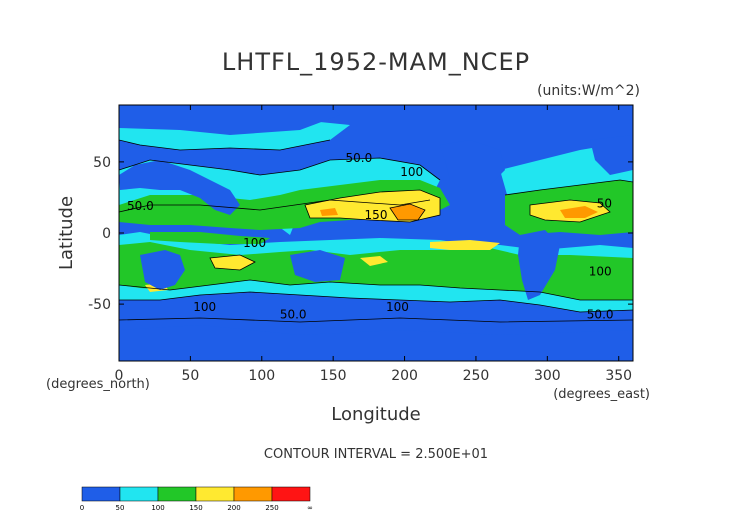 This screenshot has height=532, width=752. Describe the element at coordinates (376, 454) in the screenshot. I see `contour-interval-note: CONTOUR INTERVAL = 2.500E+01` at that location.